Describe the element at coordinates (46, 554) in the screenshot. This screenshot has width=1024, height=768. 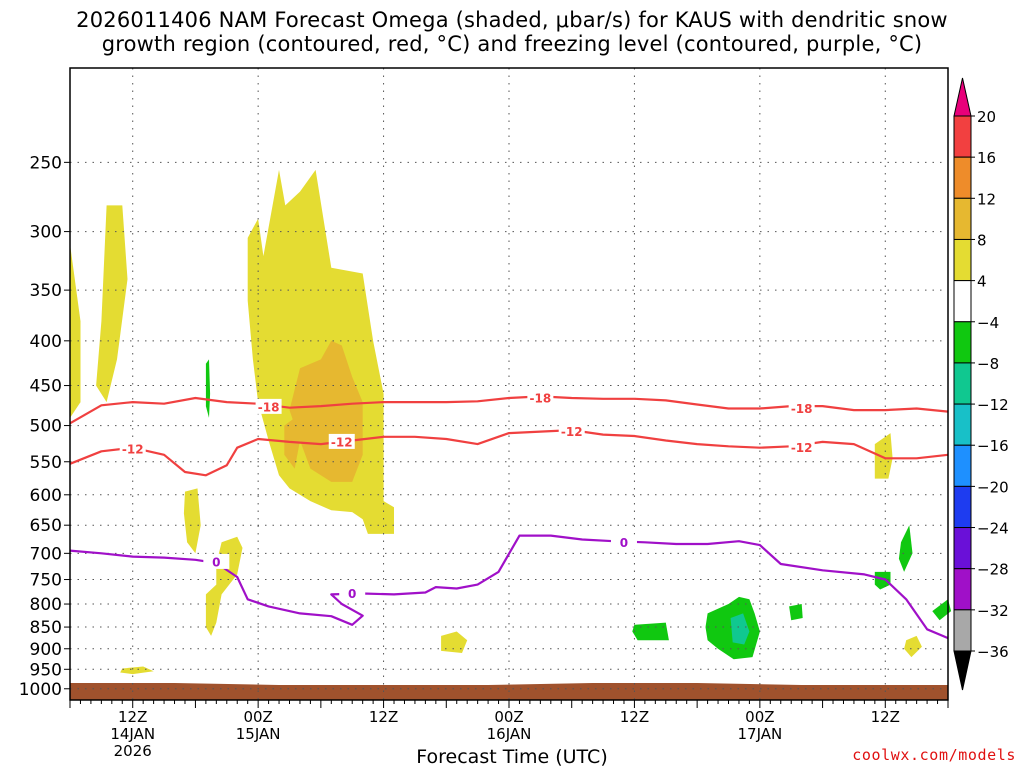
I see `y-tick-label: 700` at that location.